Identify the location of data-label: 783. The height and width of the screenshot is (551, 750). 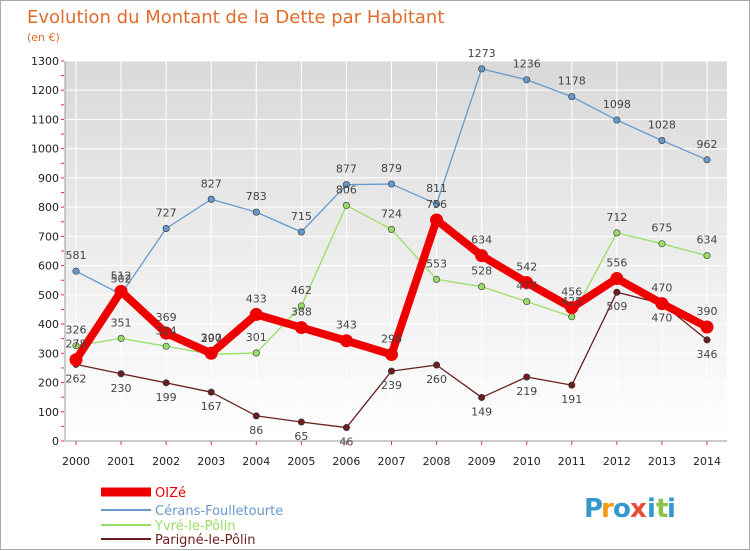
(256, 196).